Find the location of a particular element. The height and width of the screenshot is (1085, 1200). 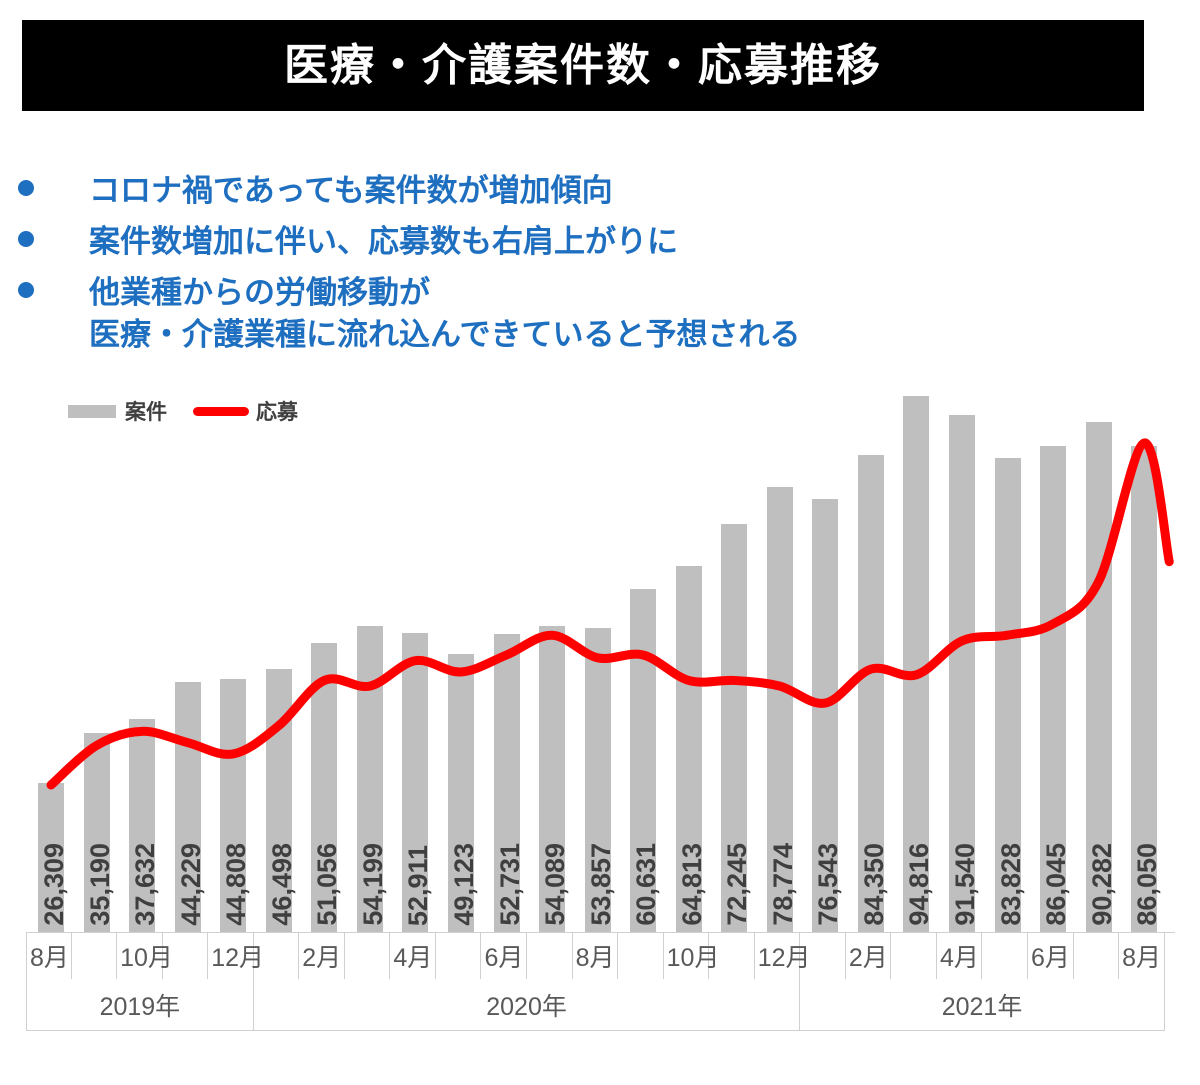

page-title: 医療・介護案件数・応募推移 is located at coordinates (583, 65).